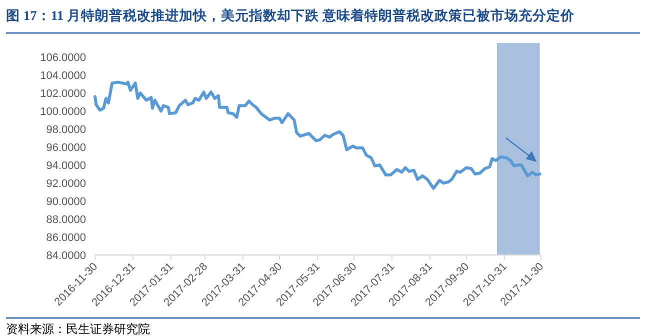  What do you see at coordinates (291, 15) in the screenshot?
I see `chart-title: 图 17：11 月特朗普税改推进加快，美元指数却下跌 意味着特朗普税改政策已被市场充分定价` at bounding box center [291, 15].